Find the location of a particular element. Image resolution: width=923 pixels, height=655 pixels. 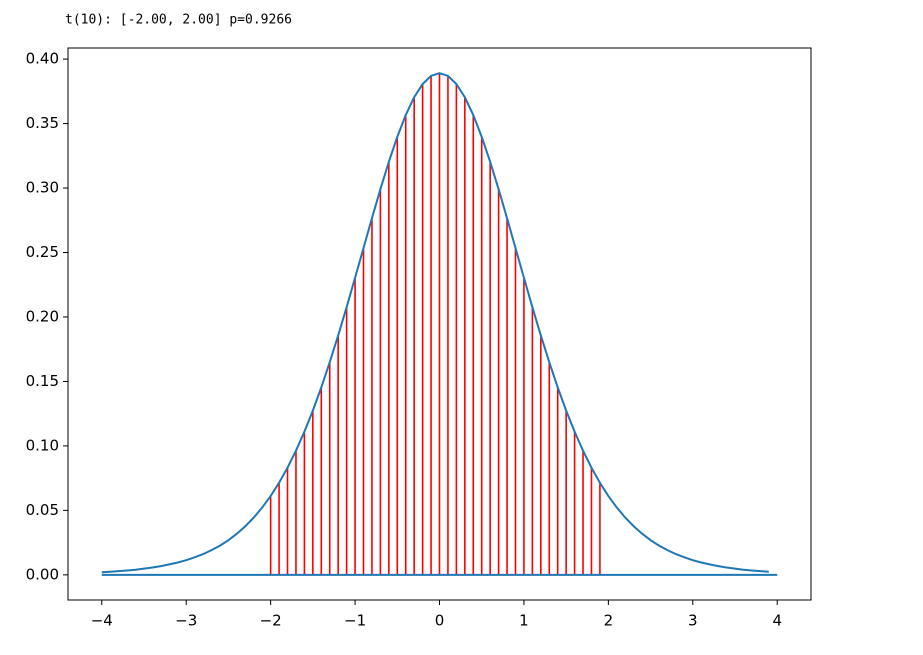

x-tick-label: 3 is located at coordinates (693, 621).